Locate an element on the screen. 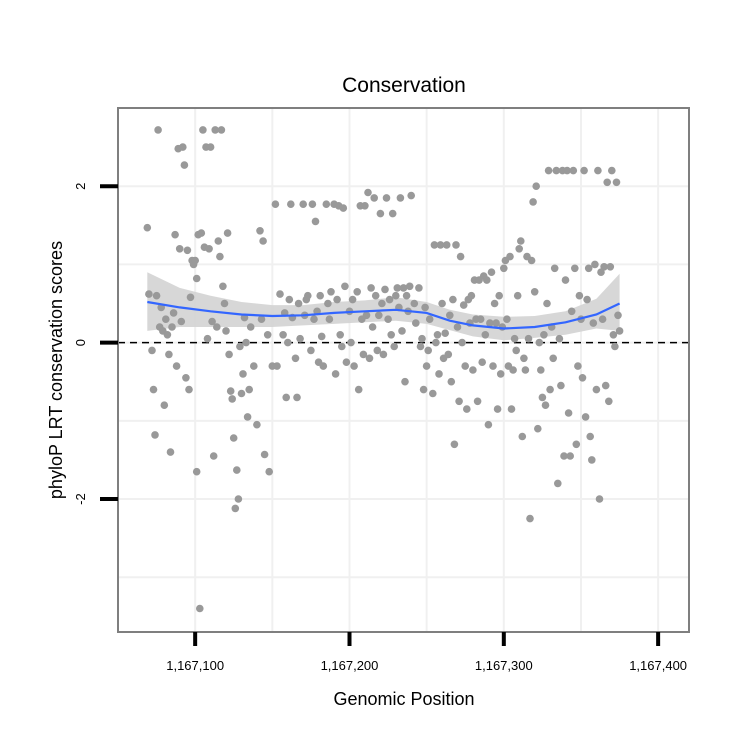 Image resolution: width=750 pixels, height=750 pixels. x-tick-label: 1,167,300 is located at coordinates (504, 665).